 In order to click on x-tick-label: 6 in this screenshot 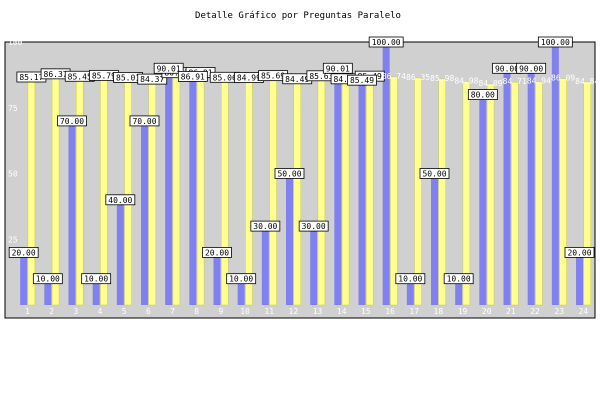, I will do `click(148, 311)`.